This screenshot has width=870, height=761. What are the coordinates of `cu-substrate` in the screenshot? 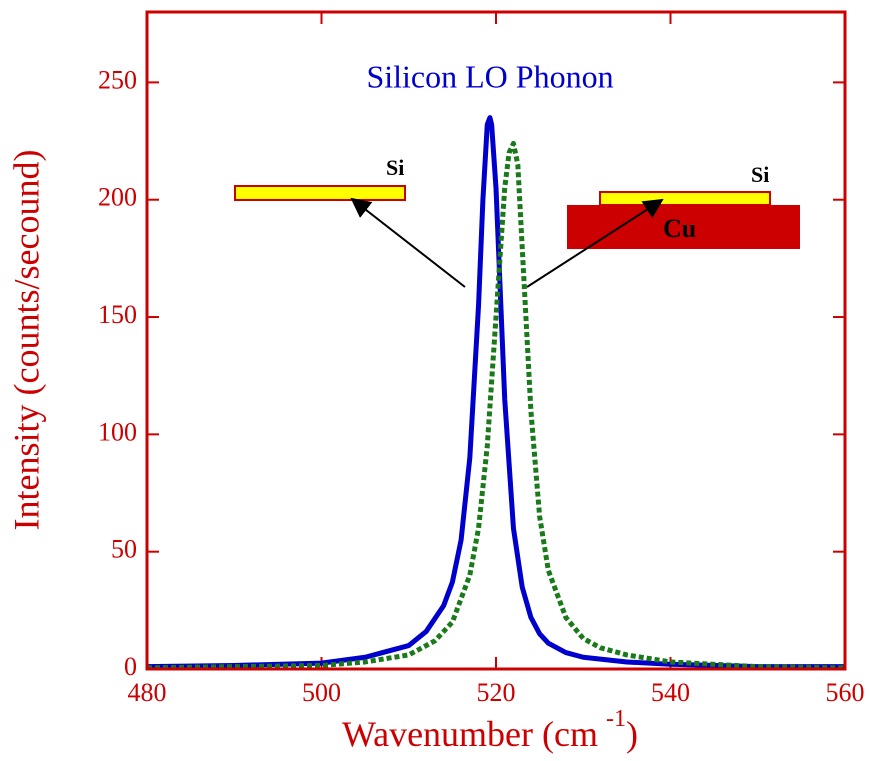 It's located at (683, 227).